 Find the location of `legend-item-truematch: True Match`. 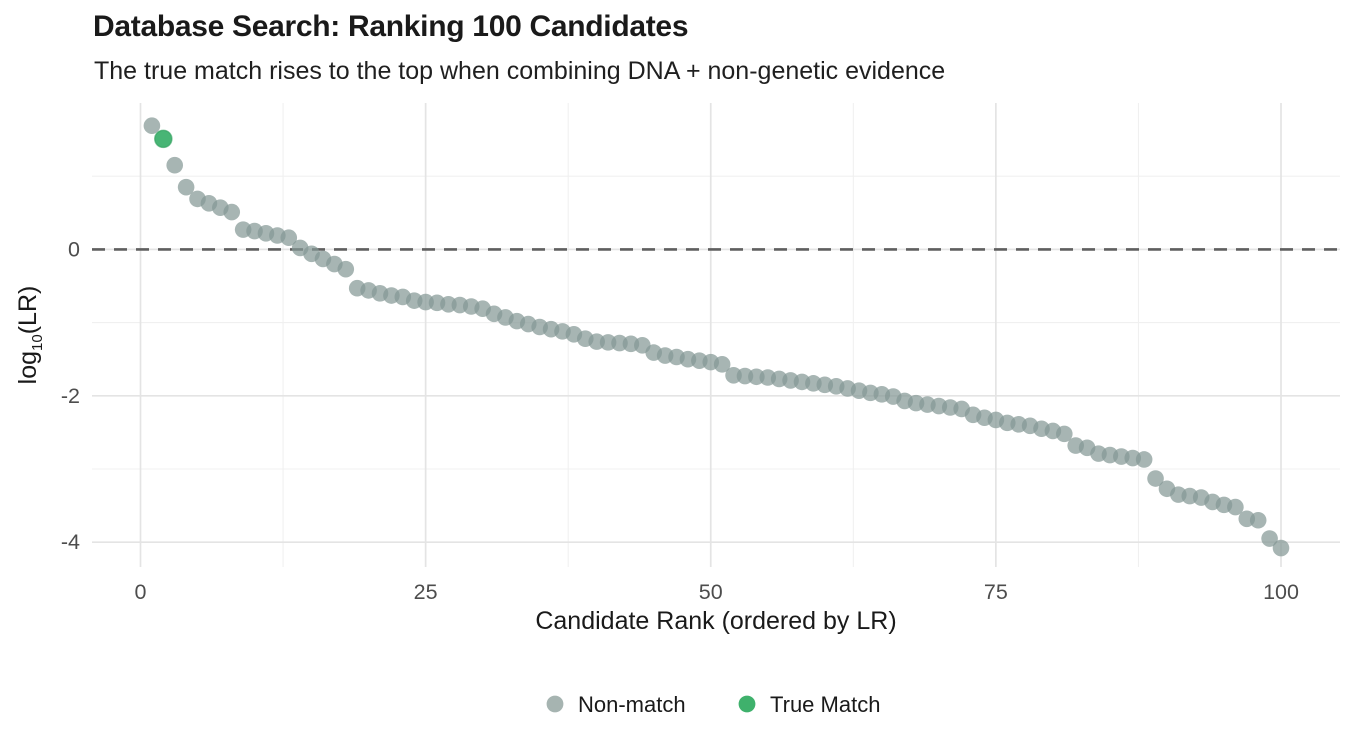

legend-item-truematch: True Match is located at coordinates (809, 704).